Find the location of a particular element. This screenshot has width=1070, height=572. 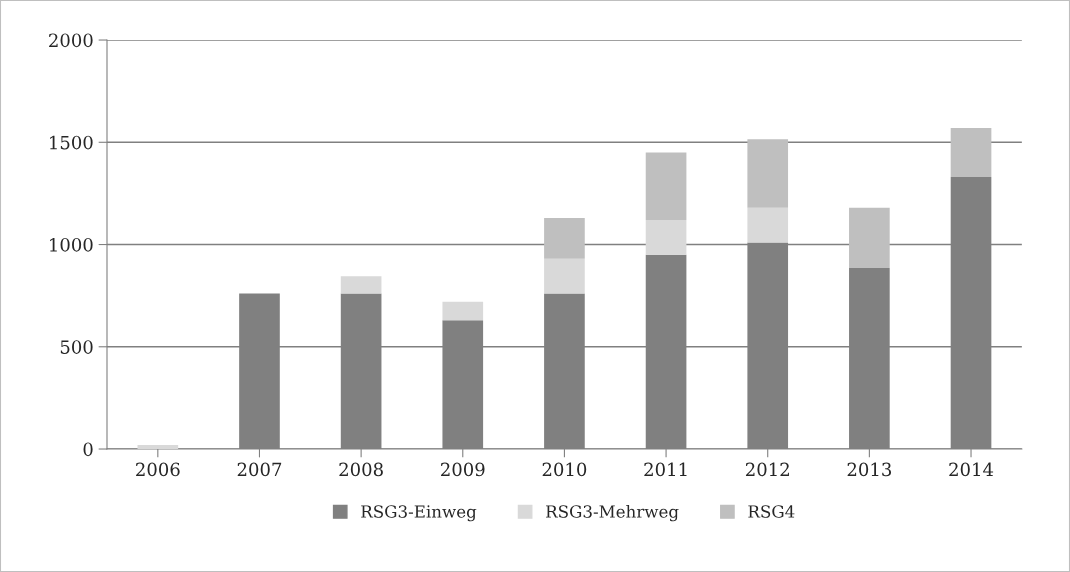

y-tick-label: 2000 is located at coordinates (71, 40).